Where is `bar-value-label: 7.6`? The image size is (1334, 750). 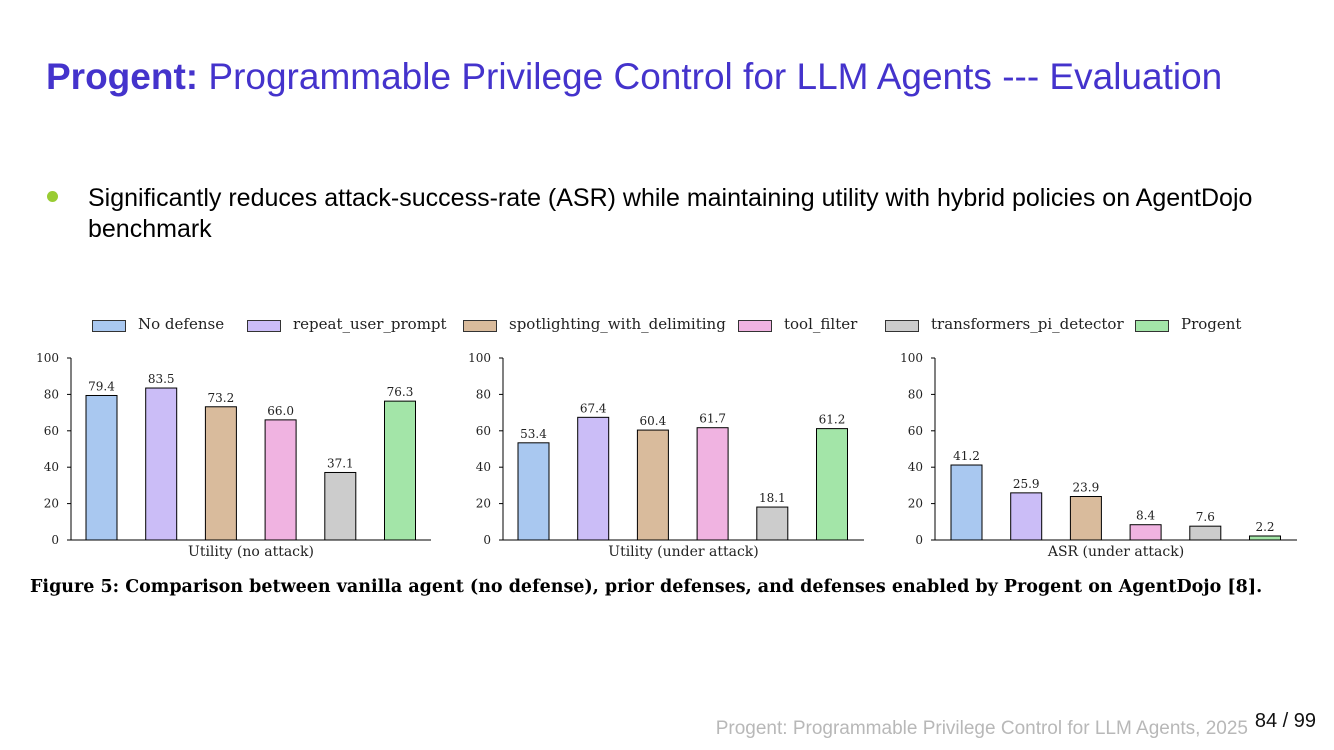
bar-value-label: 7.6 is located at coordinates (1205, 517).